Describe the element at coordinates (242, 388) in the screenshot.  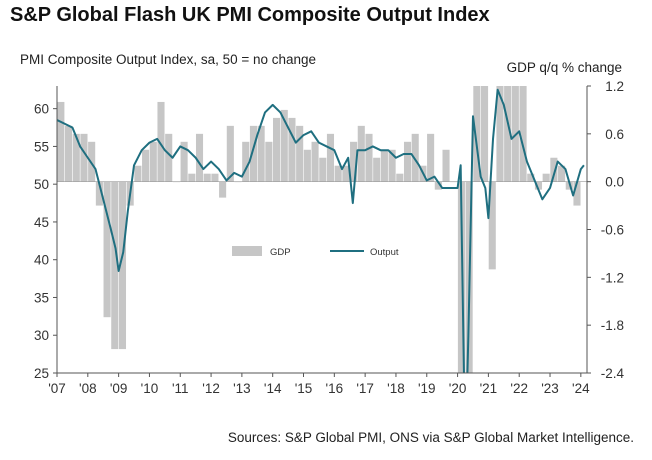
I see `x-tick-label: '13` at that location.